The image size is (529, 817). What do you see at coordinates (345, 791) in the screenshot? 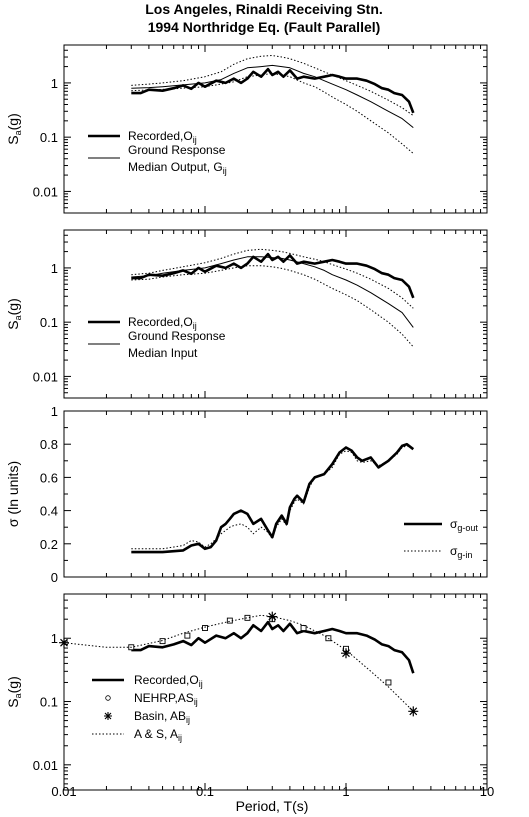
I see `x-tick-label: 1` at bounding box center [345, 791].